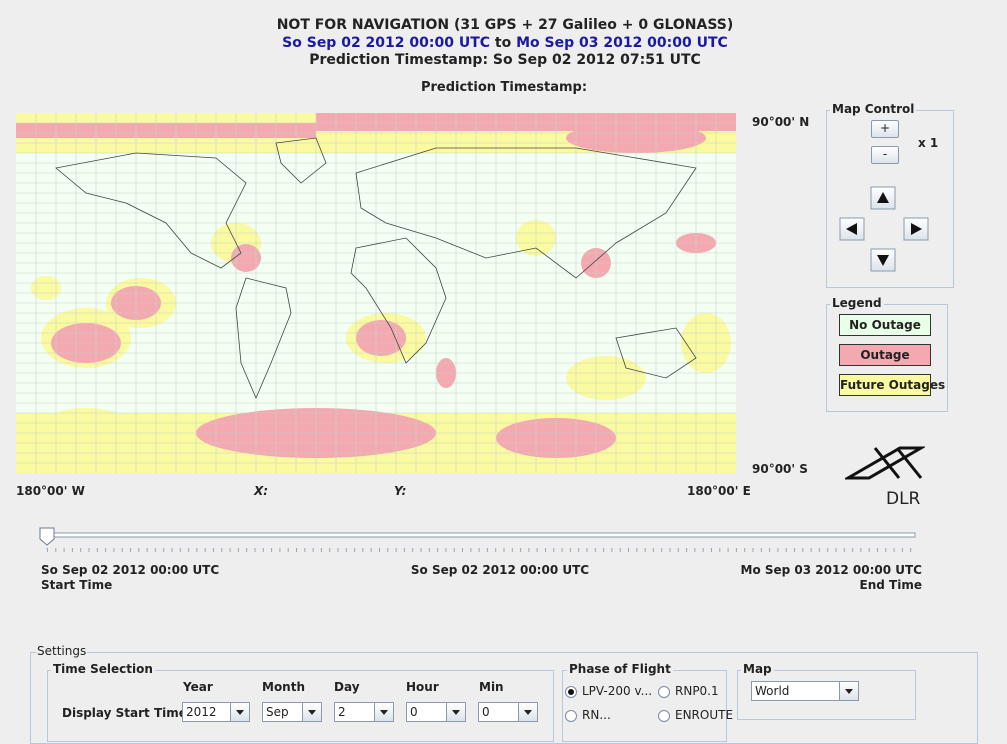  What do you see at coordinates (884, 229) in the screenshot?
I see `pan-buttons` at bounding box center [884, 229].